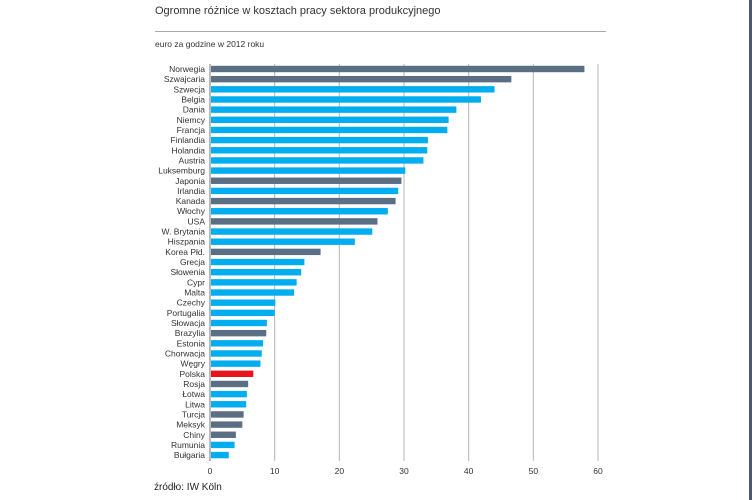 The height and width of the screenshot is (500, 752). What do you see at coordinates (227, 424) in the screenshot?
I see `bar-meksyk` at bounding box center [227, 424].